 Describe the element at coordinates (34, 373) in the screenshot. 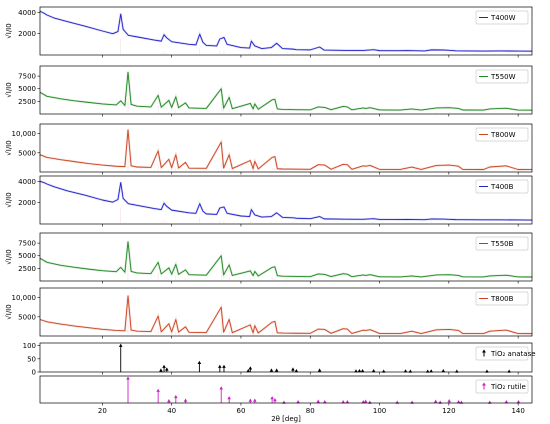

I see `reference-anatase-ytick-label: 0` at that location.